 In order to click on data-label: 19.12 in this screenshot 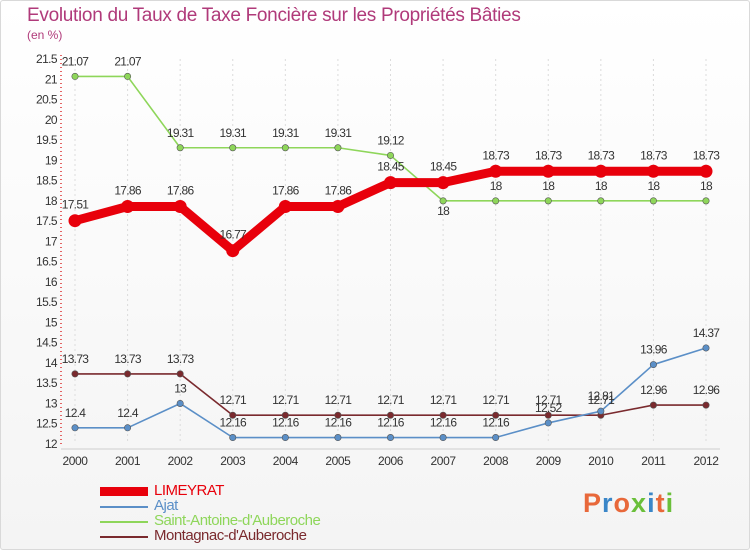, I will do `click(391, 140)`.